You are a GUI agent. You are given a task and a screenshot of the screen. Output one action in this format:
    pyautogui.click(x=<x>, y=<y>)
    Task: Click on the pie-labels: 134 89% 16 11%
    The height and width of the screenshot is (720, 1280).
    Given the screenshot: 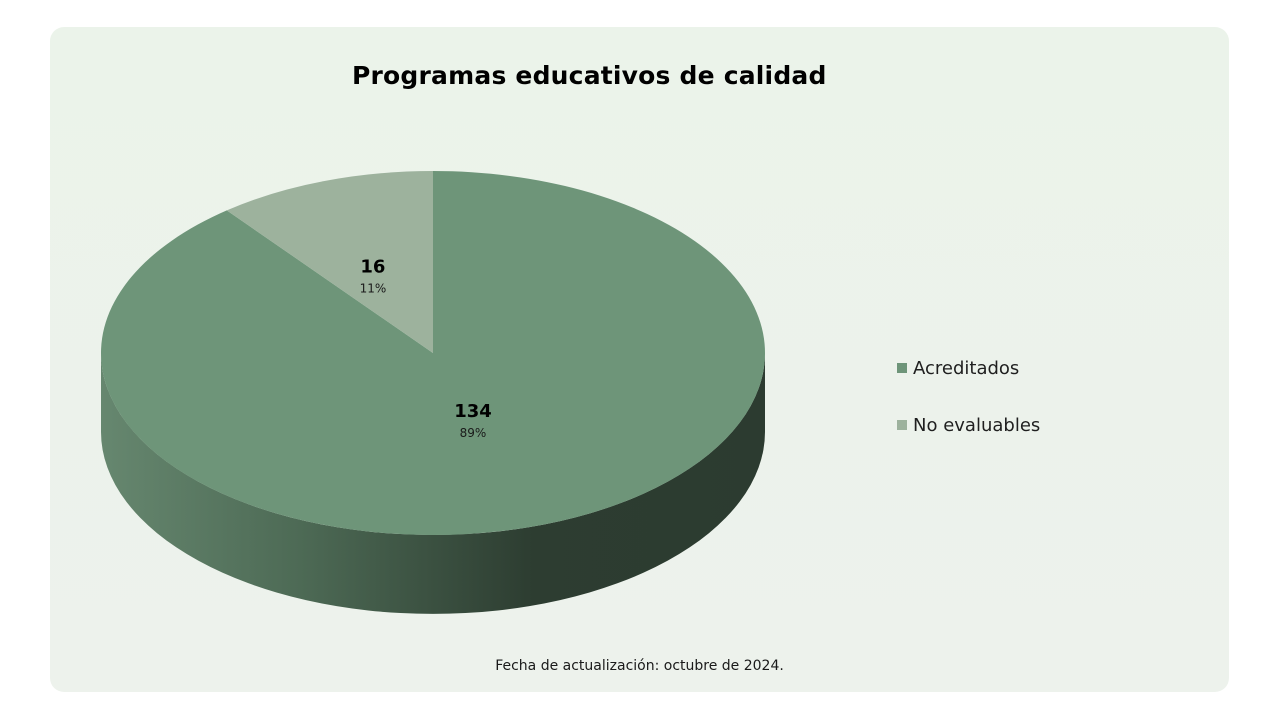 What is the action you would take?
    pyautogui.click(x=426, y=348)
    